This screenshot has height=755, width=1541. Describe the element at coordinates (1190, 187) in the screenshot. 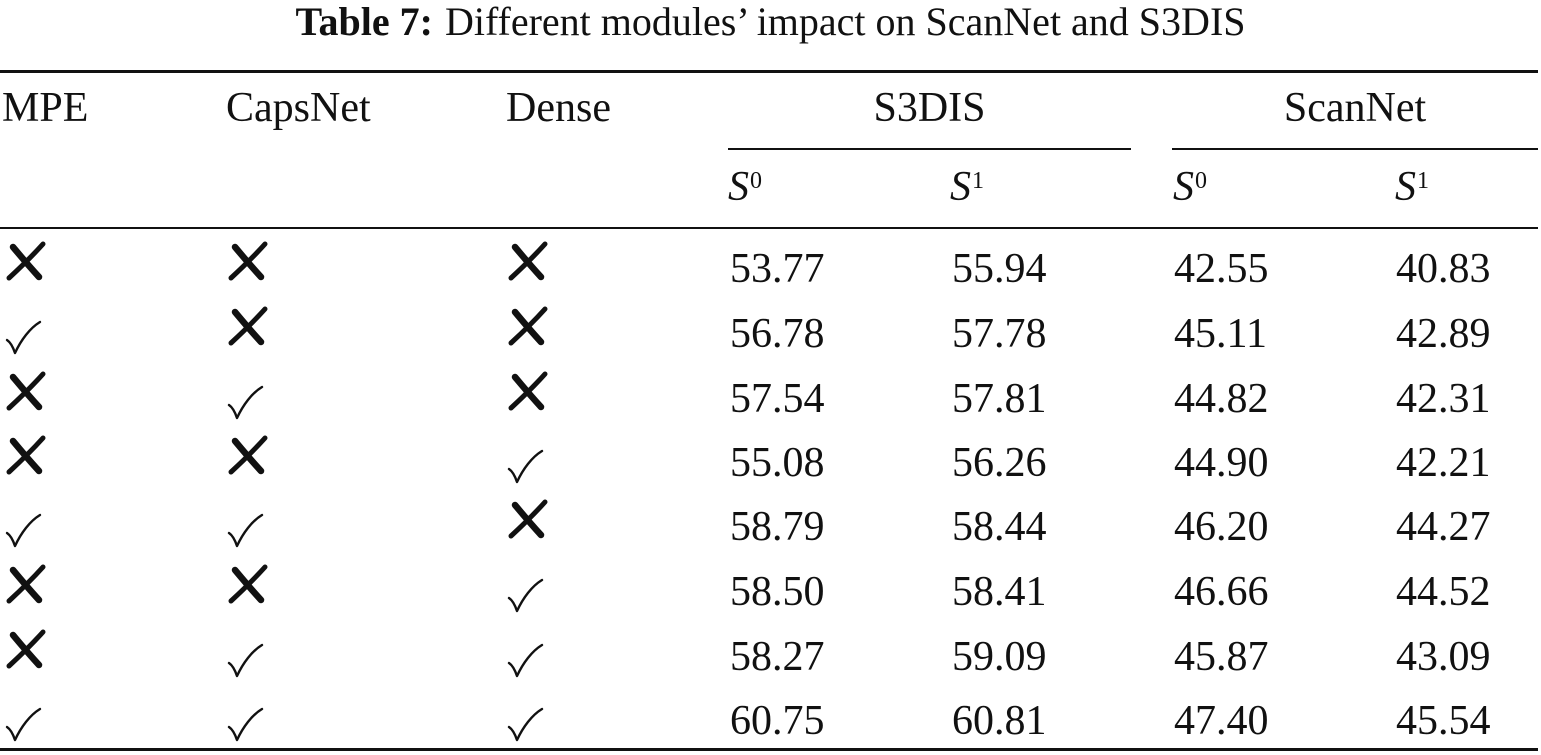

I see `subheader-scannet-s0: S0` at that location.